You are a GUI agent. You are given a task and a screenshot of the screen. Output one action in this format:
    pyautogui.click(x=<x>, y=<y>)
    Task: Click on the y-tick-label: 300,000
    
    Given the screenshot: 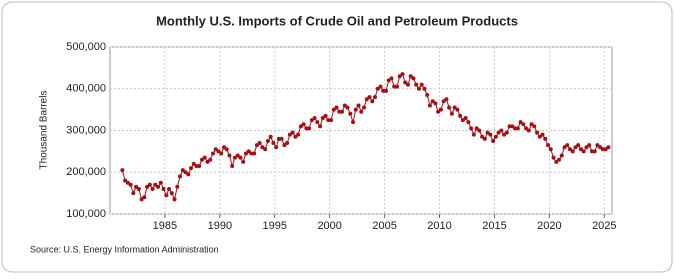 What is the action you would take?
    pyautogui.click(x=86, y=130)
    